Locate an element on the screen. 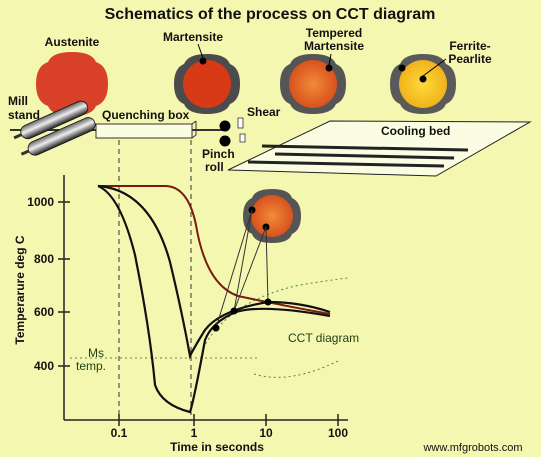 The height and width of the screenshot is (457, 541). x-tick-0.1: 0.1 is located at coordinates (119, 433).